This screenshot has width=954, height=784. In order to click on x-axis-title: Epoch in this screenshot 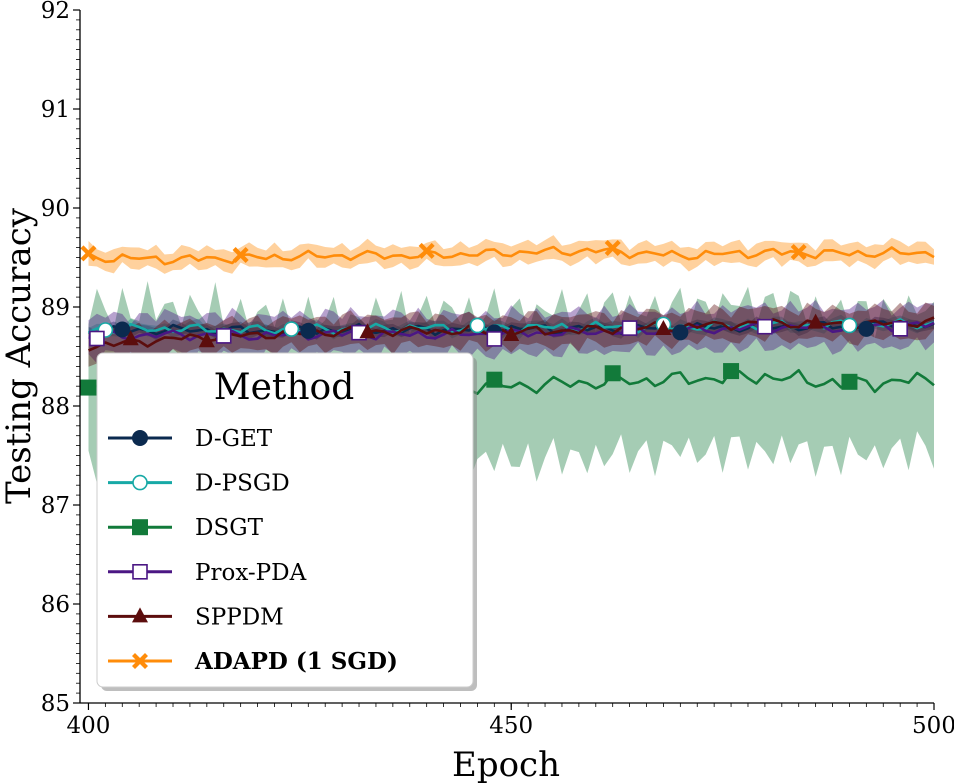, I will do `click(506, 764)`.